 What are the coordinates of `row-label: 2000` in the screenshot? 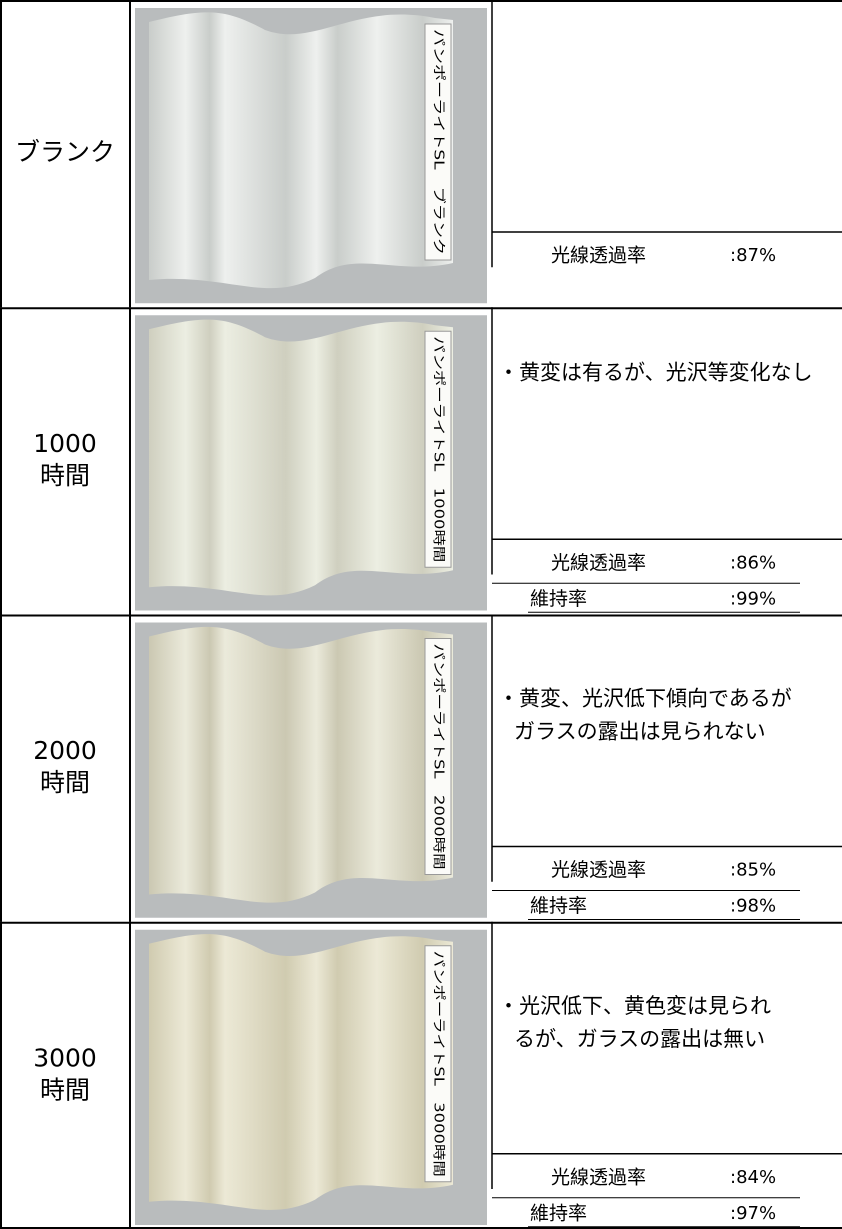 It's located at (65, 750).